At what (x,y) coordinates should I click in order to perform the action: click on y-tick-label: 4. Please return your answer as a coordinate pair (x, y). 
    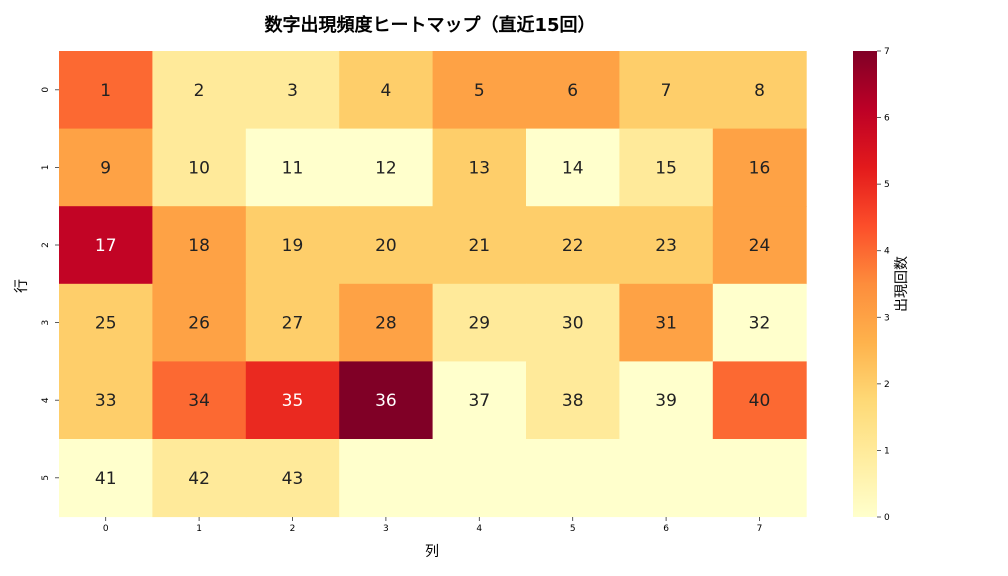
    Looking at the image, I should click on (46, 400).